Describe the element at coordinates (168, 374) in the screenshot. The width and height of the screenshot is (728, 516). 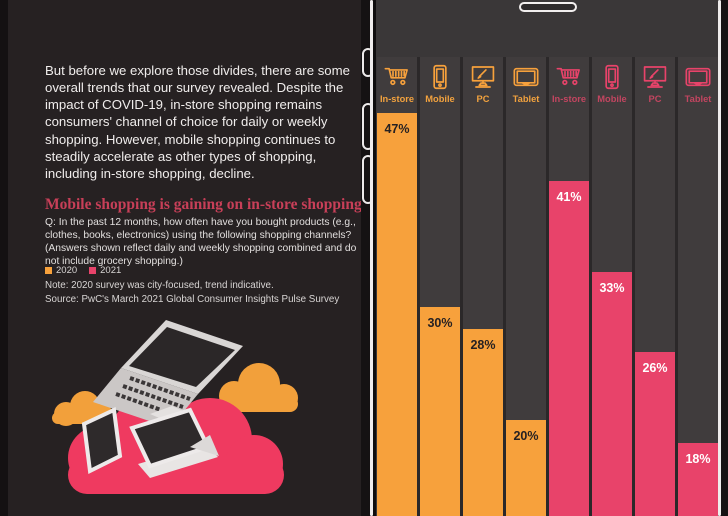
I see `laptop-illustration` at that location.